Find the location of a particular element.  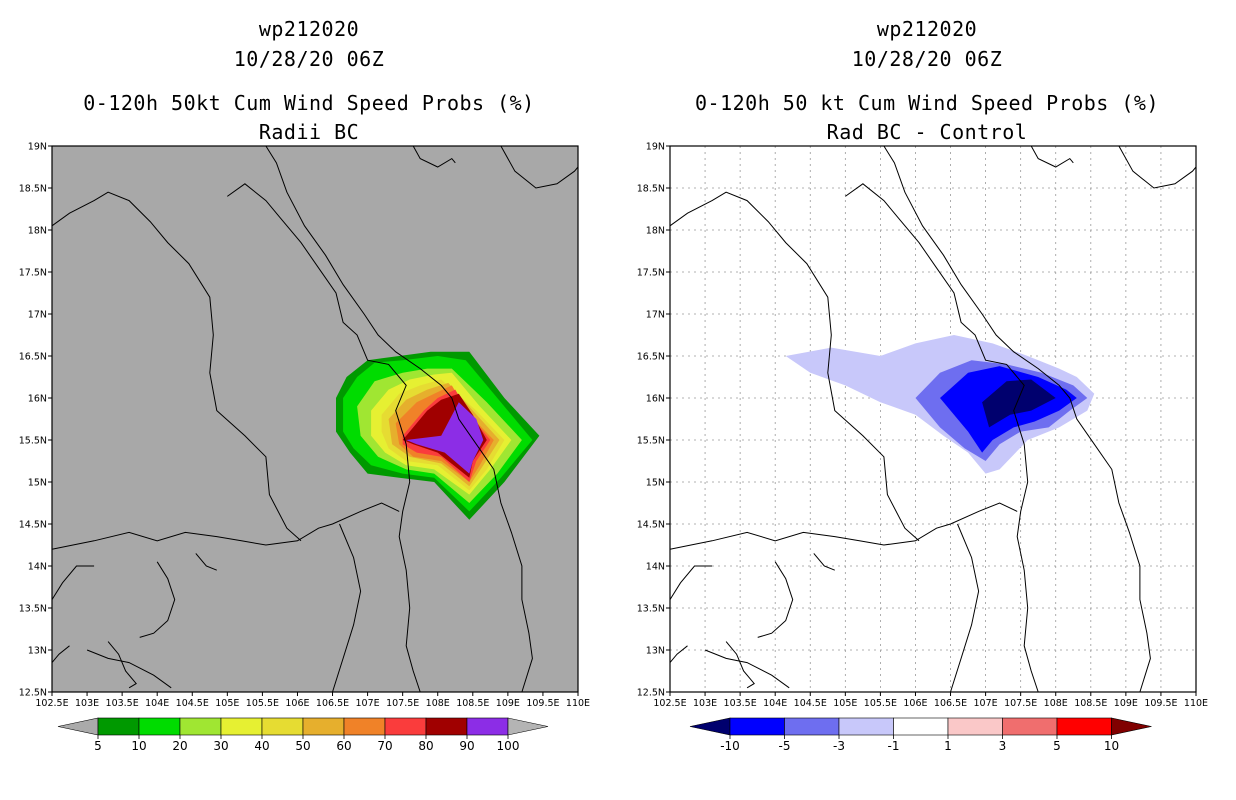

colorbar-label: 100 is located at coordinates (508, 746).